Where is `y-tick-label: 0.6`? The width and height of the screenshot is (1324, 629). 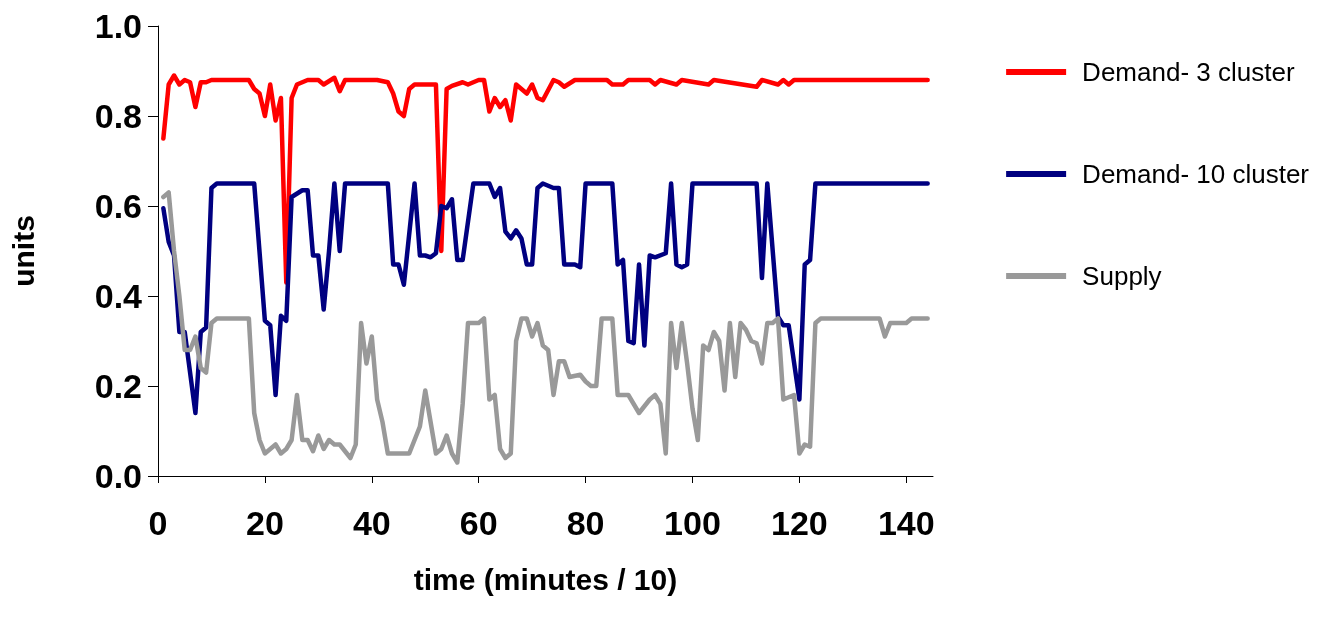 y-tick-label: 0.6 is located at coordinates (118, 206).